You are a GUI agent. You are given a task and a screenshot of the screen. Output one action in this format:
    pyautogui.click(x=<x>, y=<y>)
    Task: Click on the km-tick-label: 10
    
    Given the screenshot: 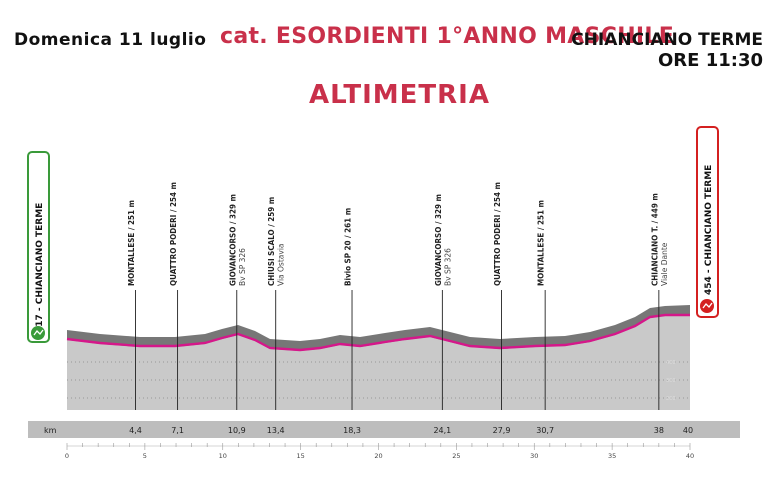 What is the action you would take?
    pyautogui.click(x=223, y=456)
    